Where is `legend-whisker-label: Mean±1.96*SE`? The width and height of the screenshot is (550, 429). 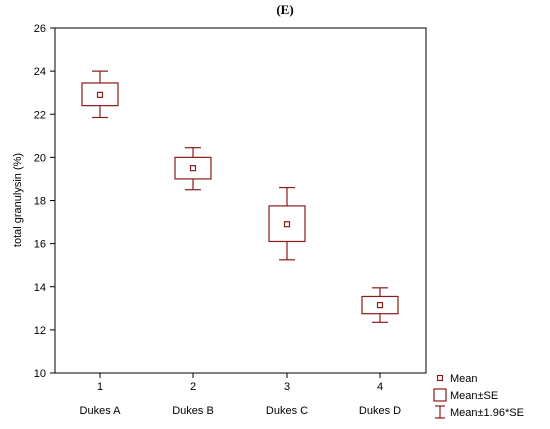 legend-whisker-label: Mean±1.96*SE is located at coordinates (487, 413).